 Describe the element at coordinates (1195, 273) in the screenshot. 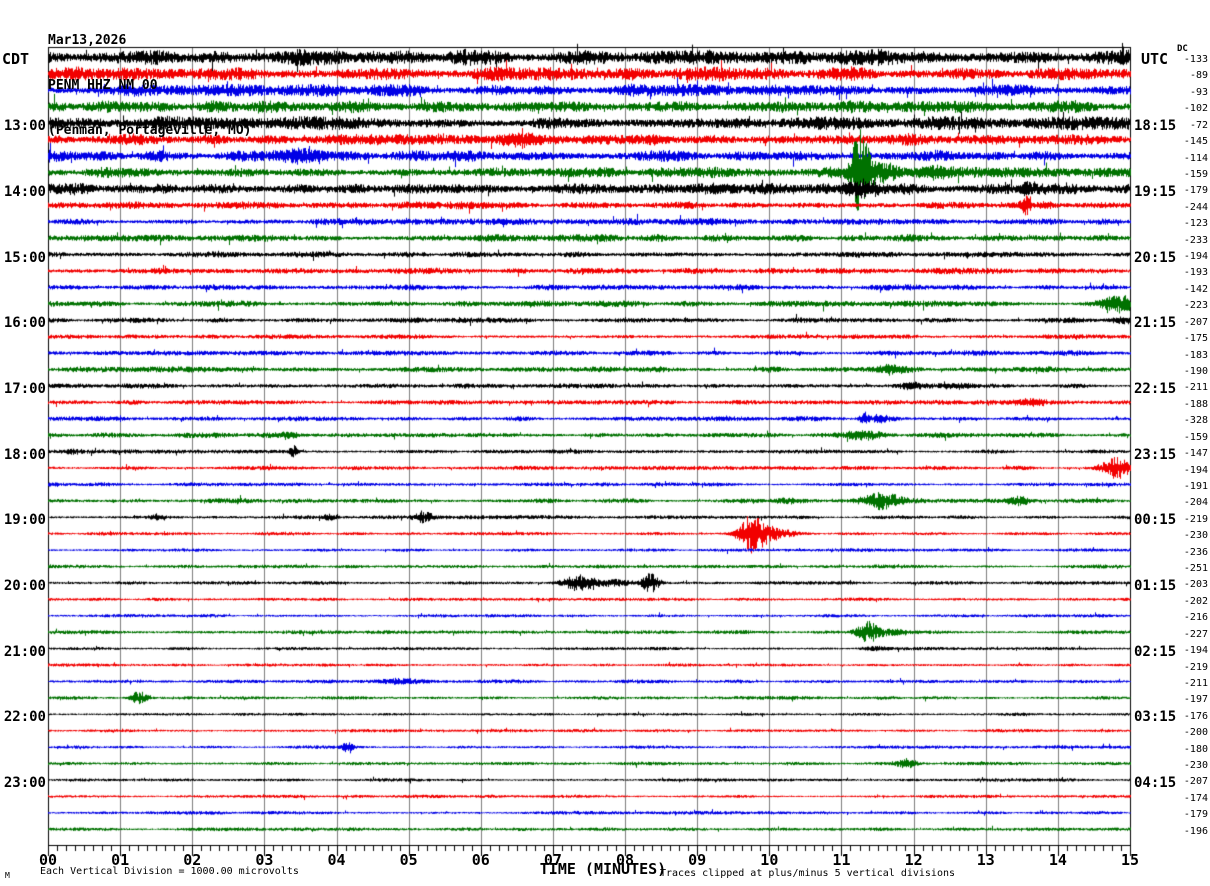

I see `dc-offset-value: -193` at that location.